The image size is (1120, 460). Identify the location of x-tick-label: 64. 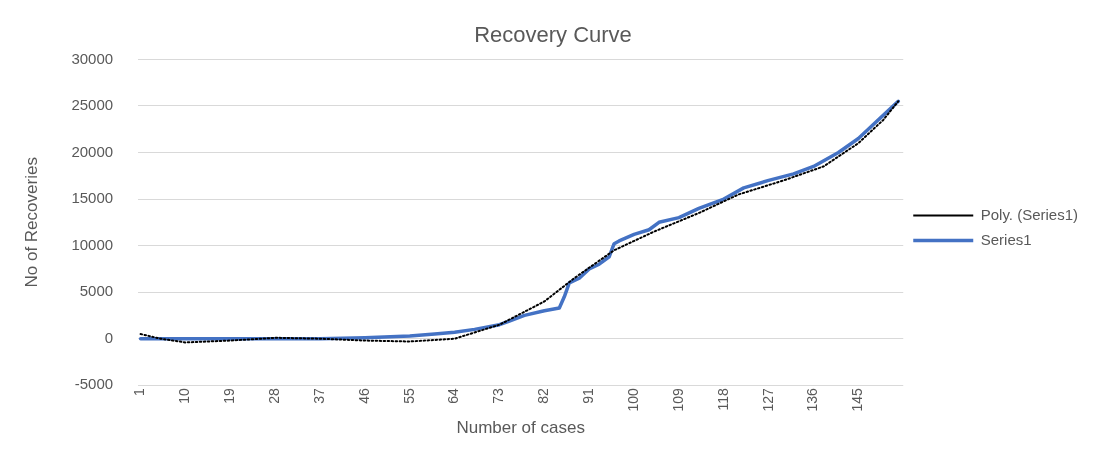
(453, 396).